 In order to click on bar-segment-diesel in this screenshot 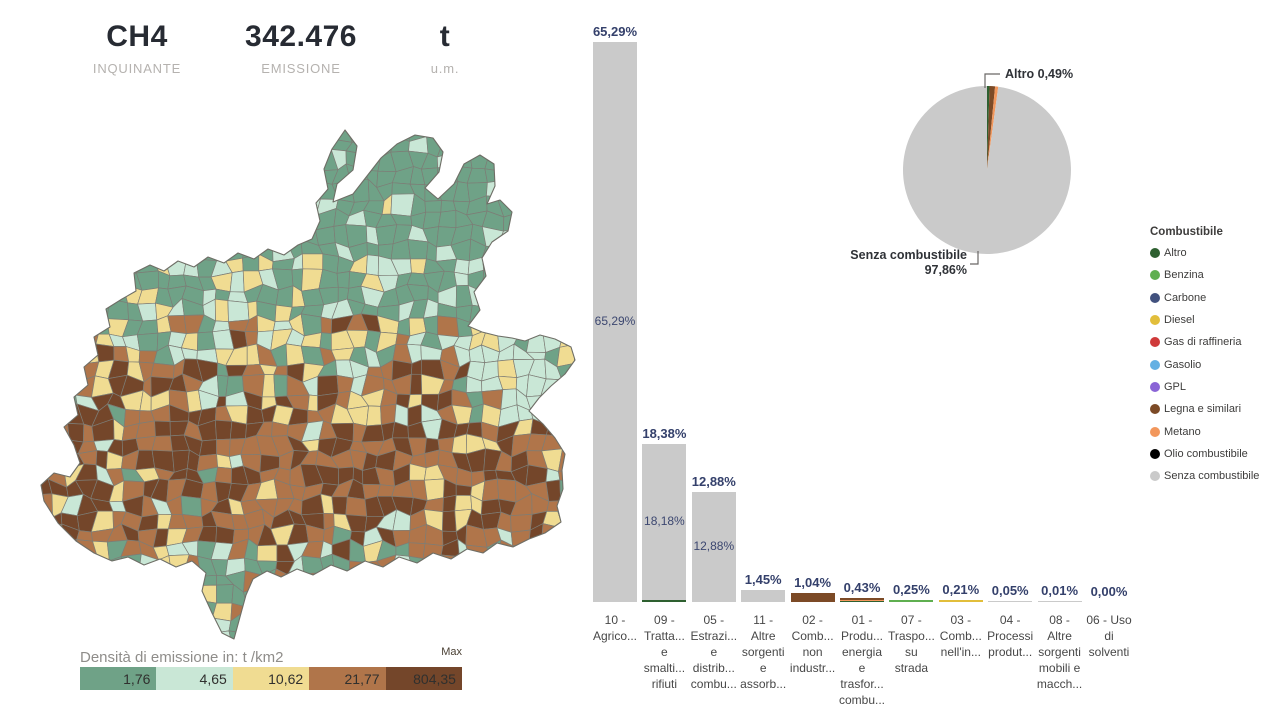, I will do `click(960, 601)`.